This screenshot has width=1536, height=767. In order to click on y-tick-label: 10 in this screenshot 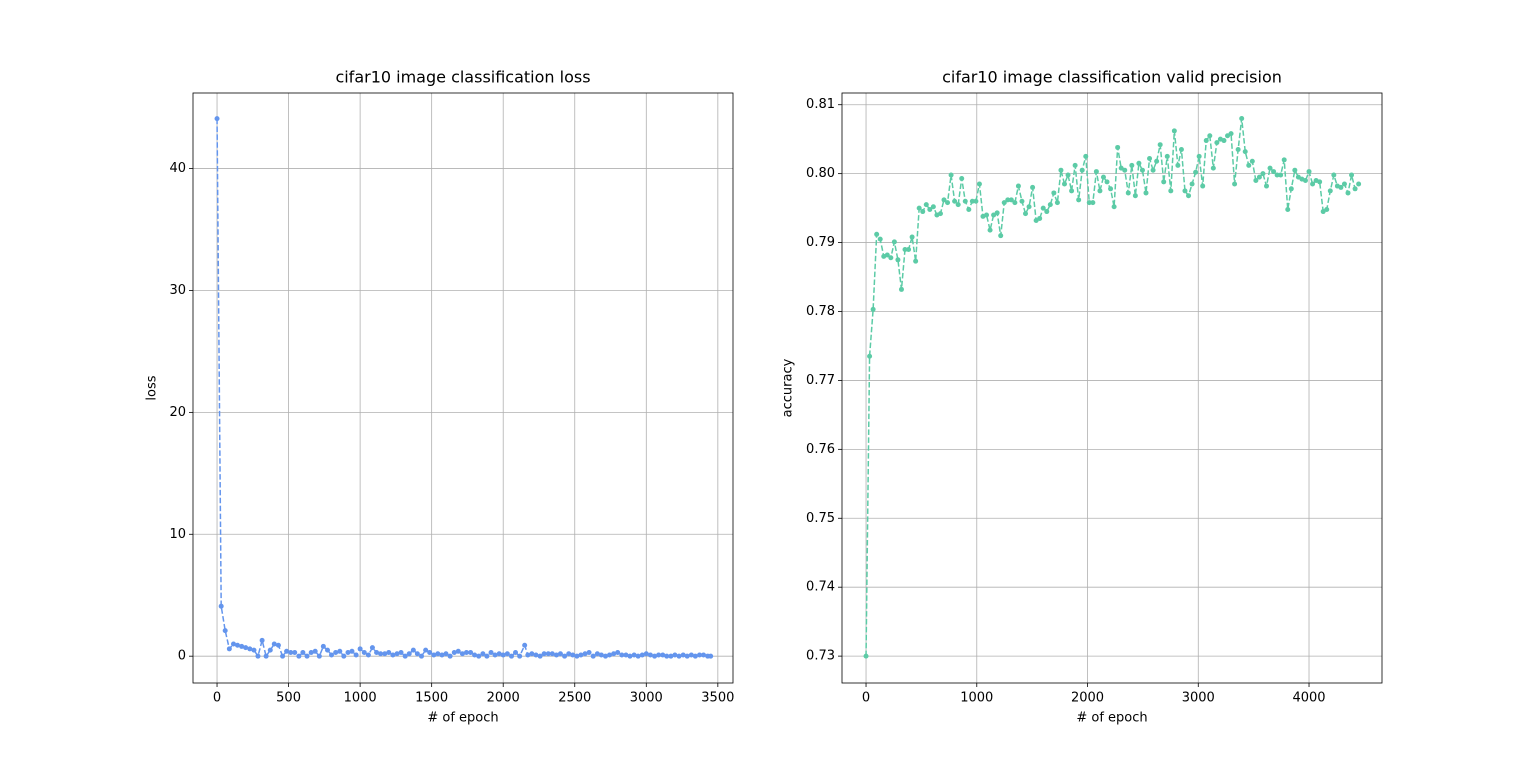, I will do `click(177, 534)`.